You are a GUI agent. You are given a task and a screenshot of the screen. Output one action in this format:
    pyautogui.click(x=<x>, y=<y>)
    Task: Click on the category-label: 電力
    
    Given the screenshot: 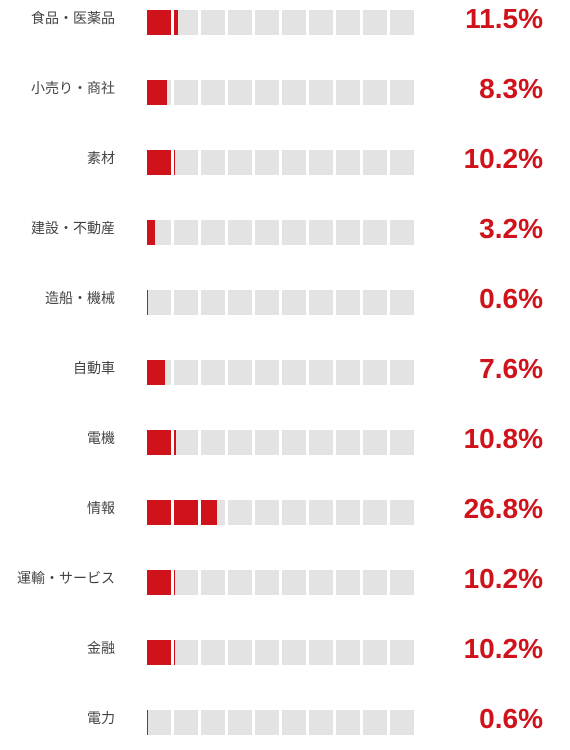 What is the action you would take?
    pyautogui.click(x=101, y=719)
    